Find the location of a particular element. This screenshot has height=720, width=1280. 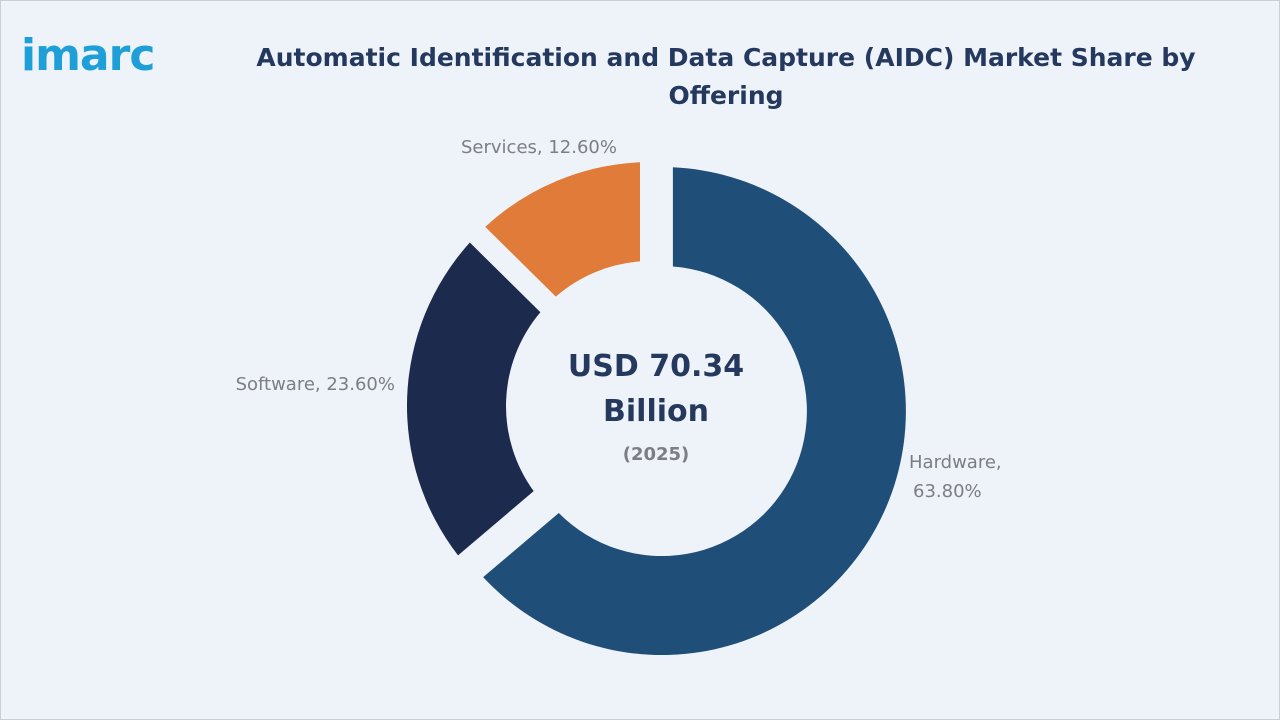

label-hardware: Hardware, is located at coordinates (955, 462).